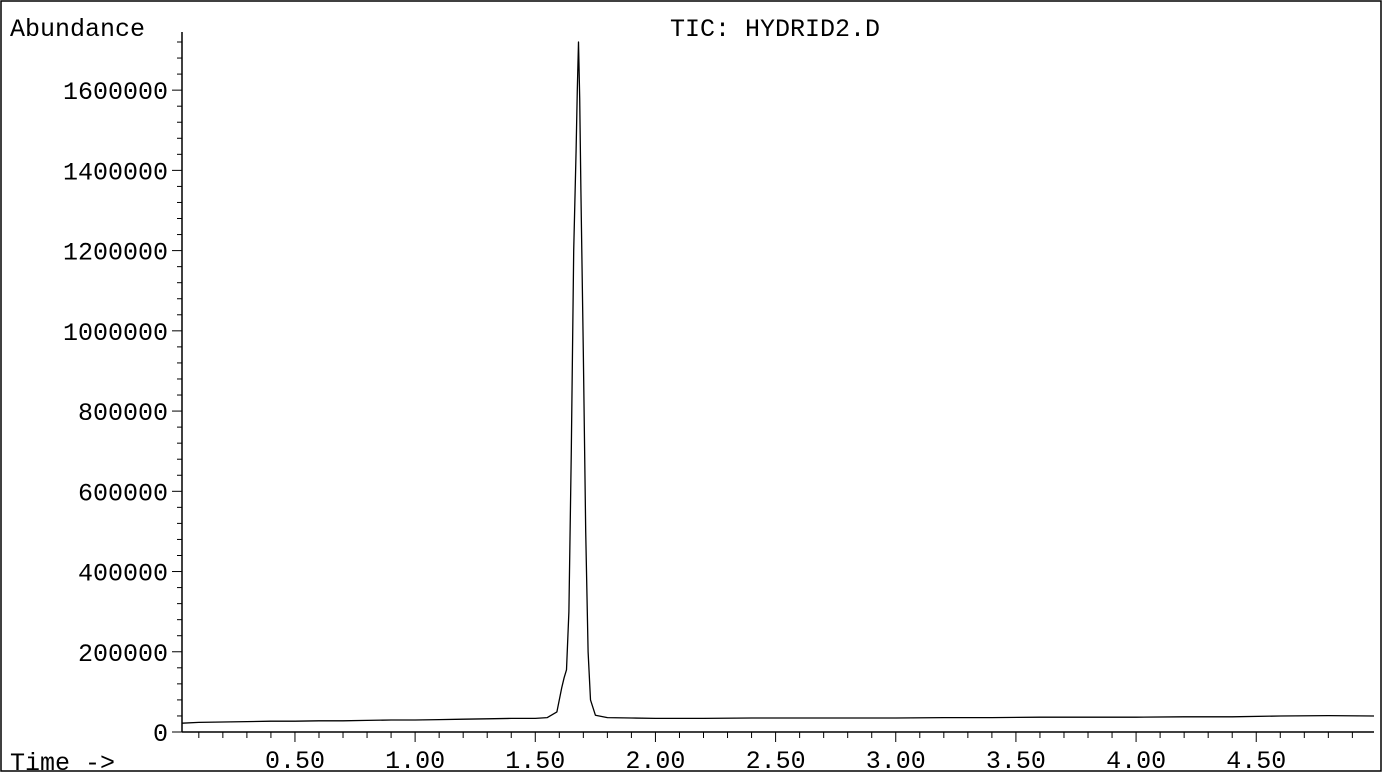 This screenshot has height=772, width=1382. What do you see at coordinates (115, 92) in the screenshot?
I see `y-tick-label: 1600000` at bounding box center [115, 92].